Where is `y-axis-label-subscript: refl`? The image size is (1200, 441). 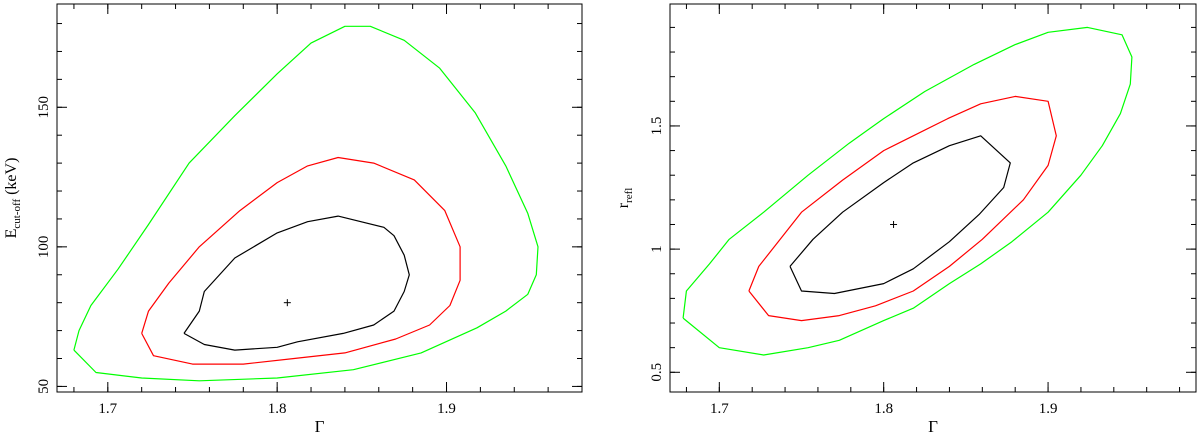 y-axis-label-subscript: refl is located at coordinates (629, 195).